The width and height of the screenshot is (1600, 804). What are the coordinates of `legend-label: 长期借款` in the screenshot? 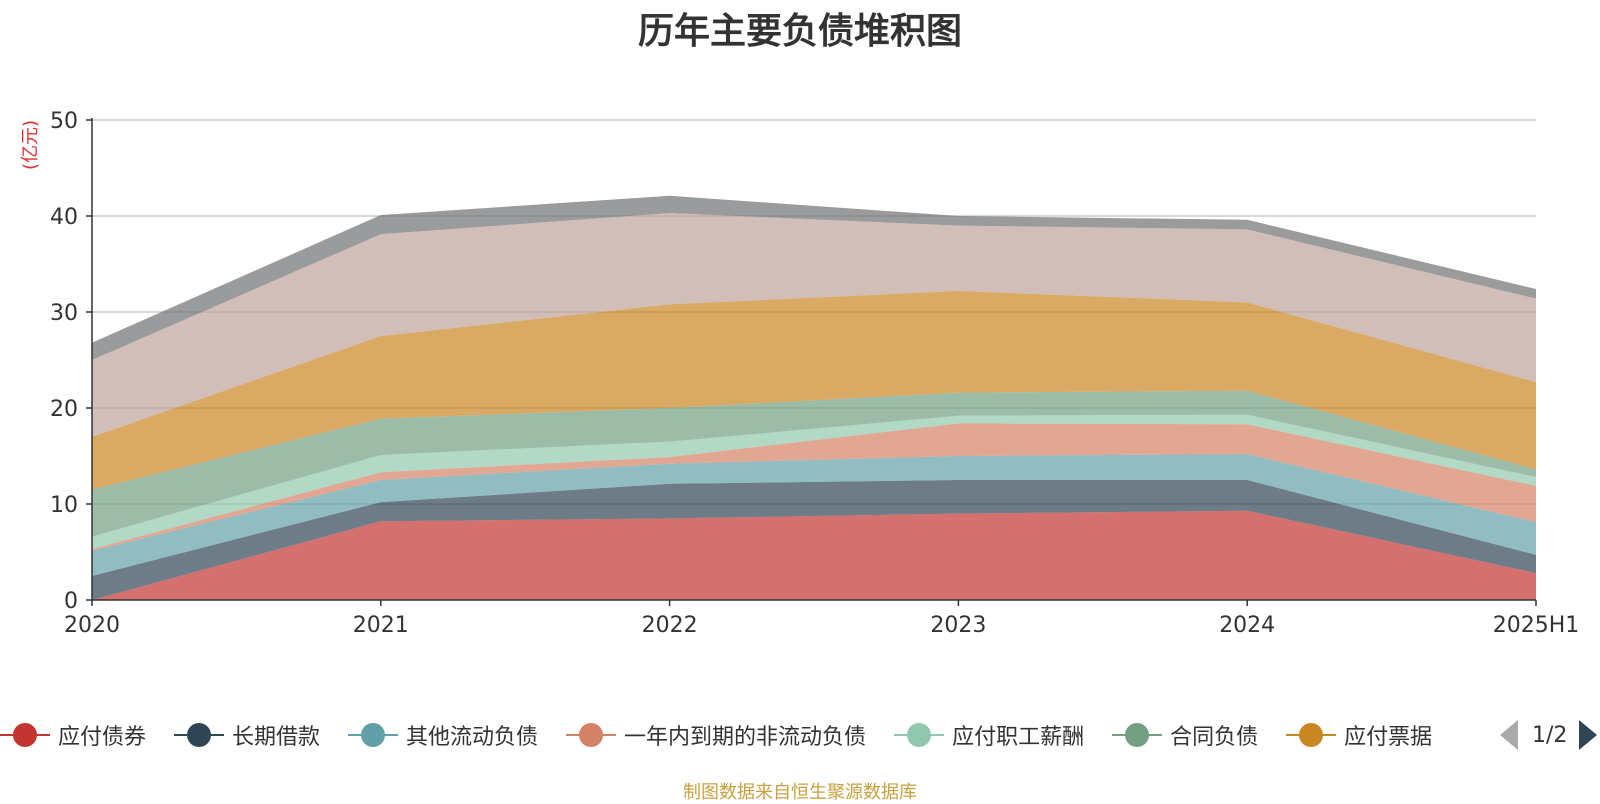 It's located at (276, 737).